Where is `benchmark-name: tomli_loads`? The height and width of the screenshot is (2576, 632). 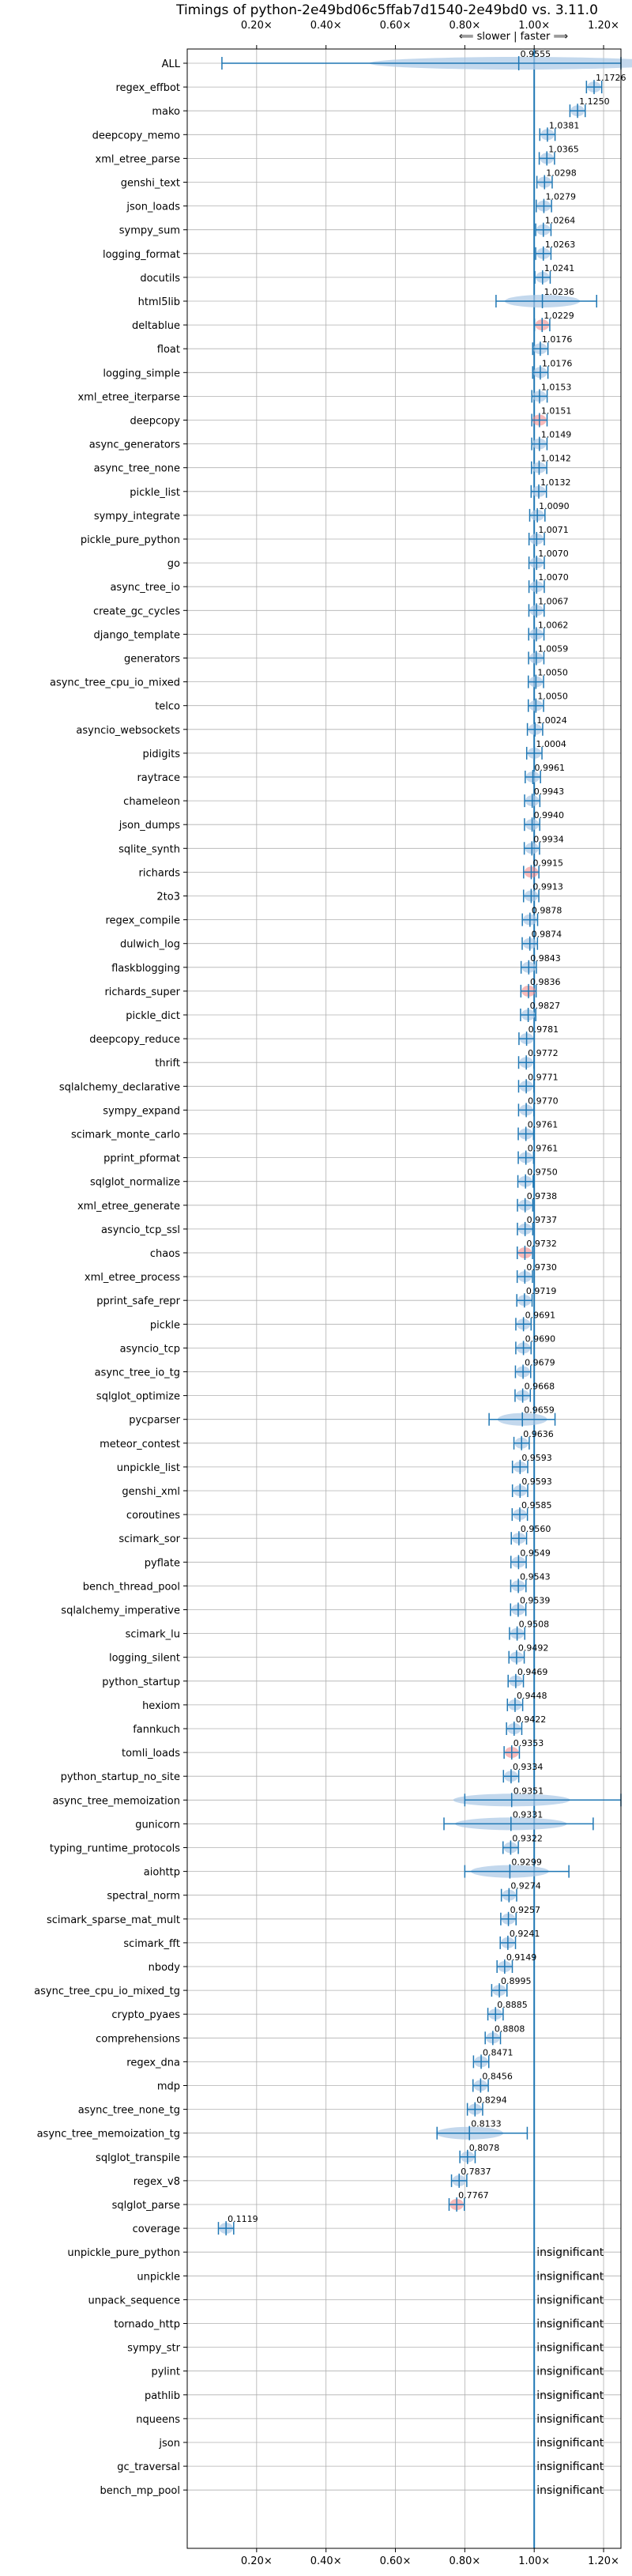
benchmark-name: tomli_loads is located at coordinates (151, 1754).